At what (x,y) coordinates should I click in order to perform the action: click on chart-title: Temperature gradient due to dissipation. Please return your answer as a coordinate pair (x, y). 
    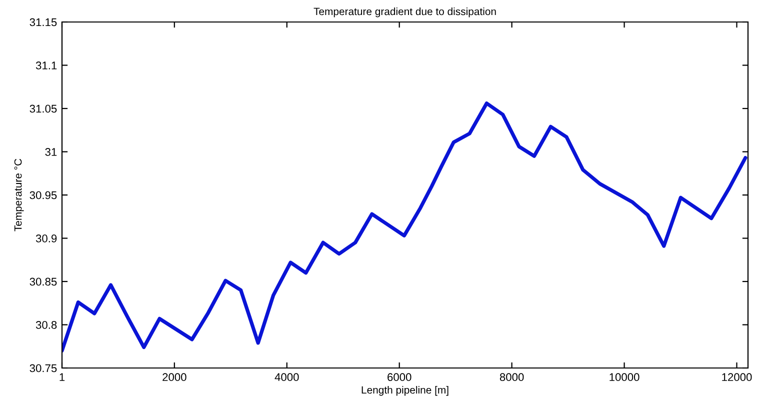
    Looking at the image, I should click on (405, 13).